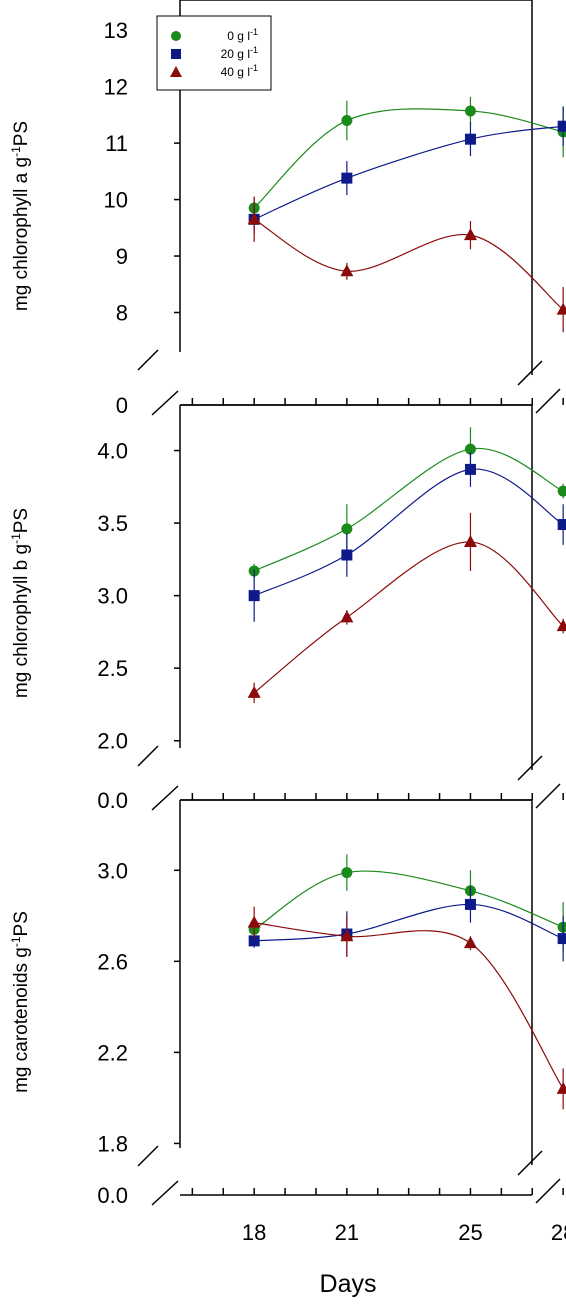 The height and width of the screenshot is (1306, 566). Describe the element at coordinates (347, 1232) in the screenshot. I see `x-tick-label: 21` at that location.